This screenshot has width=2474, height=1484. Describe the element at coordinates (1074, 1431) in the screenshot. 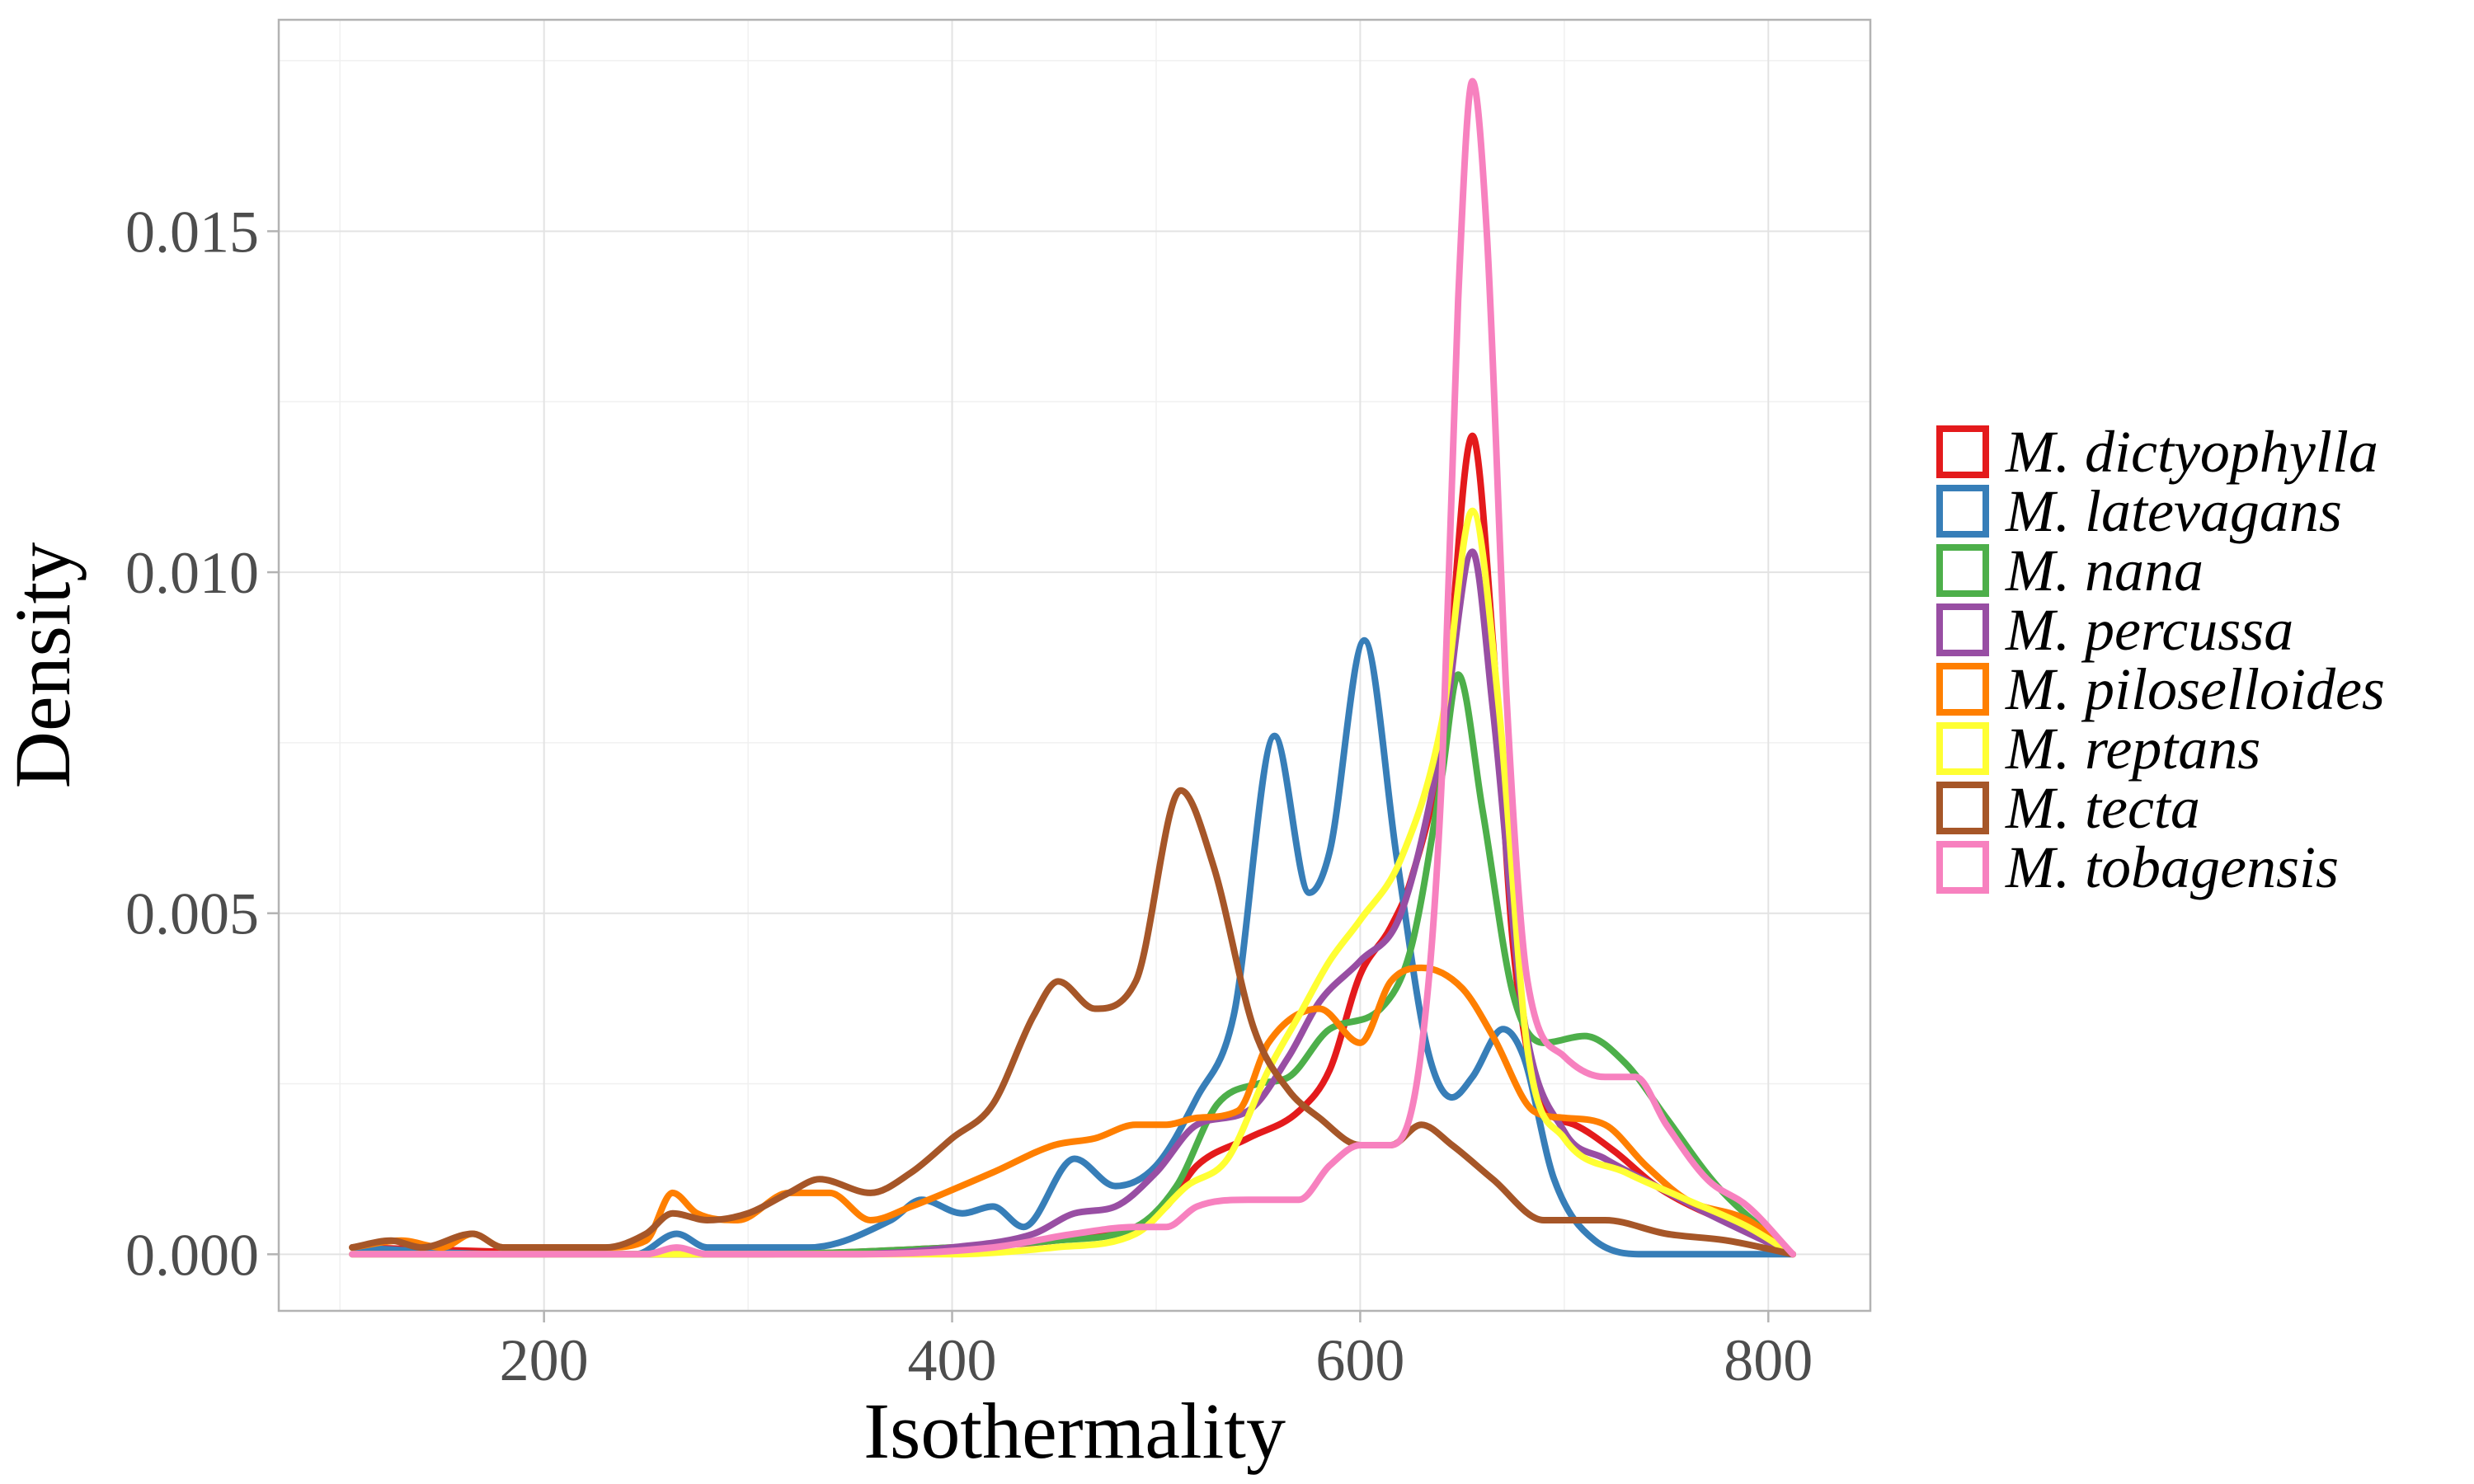

I see `x-axis-title: Isothermality` at that location.